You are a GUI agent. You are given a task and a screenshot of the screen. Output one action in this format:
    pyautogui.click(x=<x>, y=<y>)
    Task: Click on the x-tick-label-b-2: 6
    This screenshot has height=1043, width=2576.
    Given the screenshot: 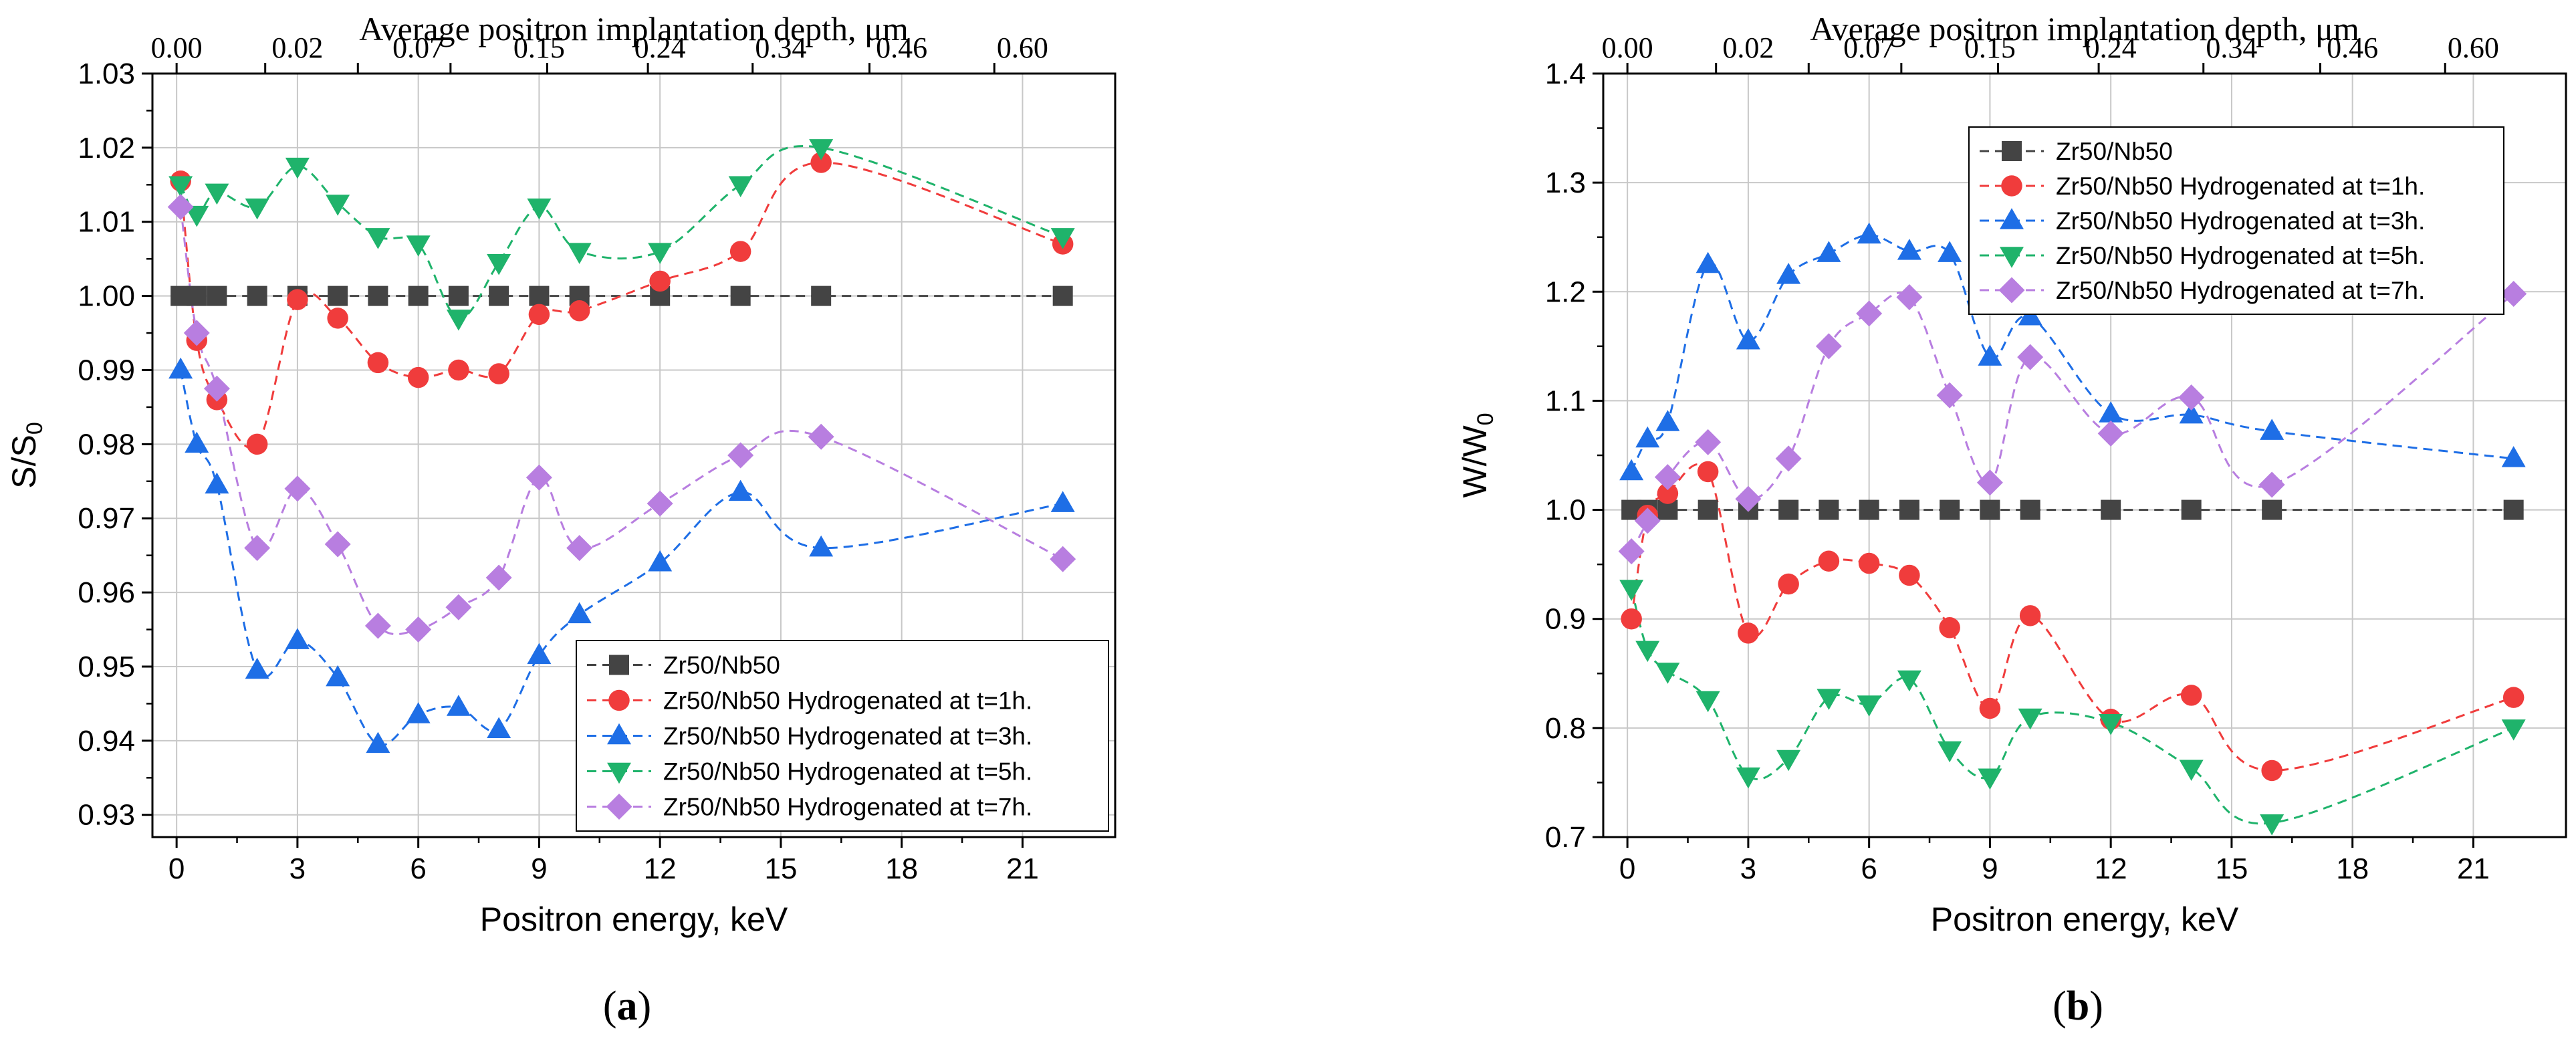 What is the action you would take?
    pyautogui.click(x=1869, y=868)
    